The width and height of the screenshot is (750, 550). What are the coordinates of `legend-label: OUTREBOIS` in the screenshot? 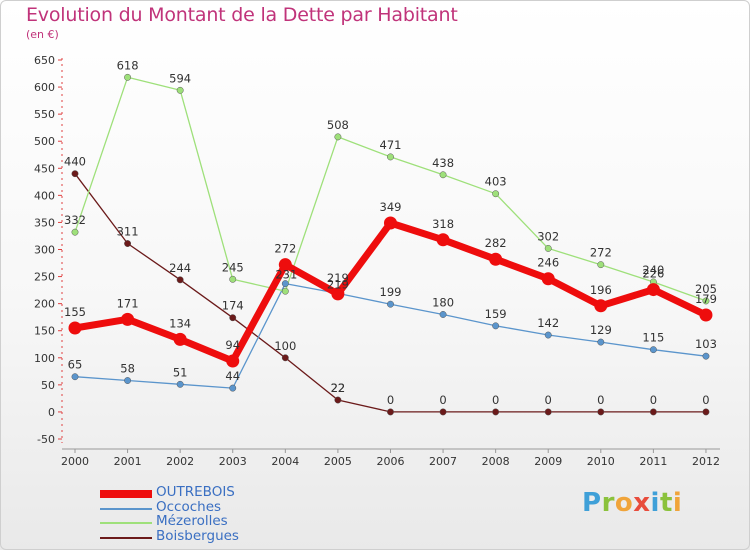 It's located at (195, 492).